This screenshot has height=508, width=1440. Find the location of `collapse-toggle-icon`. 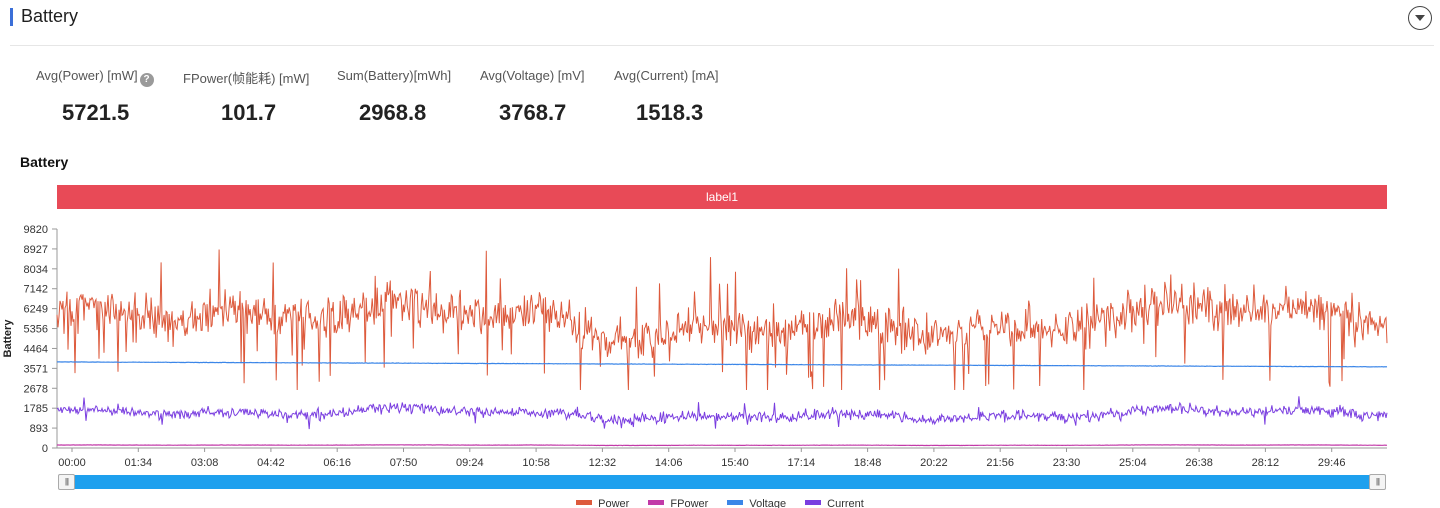

collapse-toggle-icon is located at coordinates (1420, 18).